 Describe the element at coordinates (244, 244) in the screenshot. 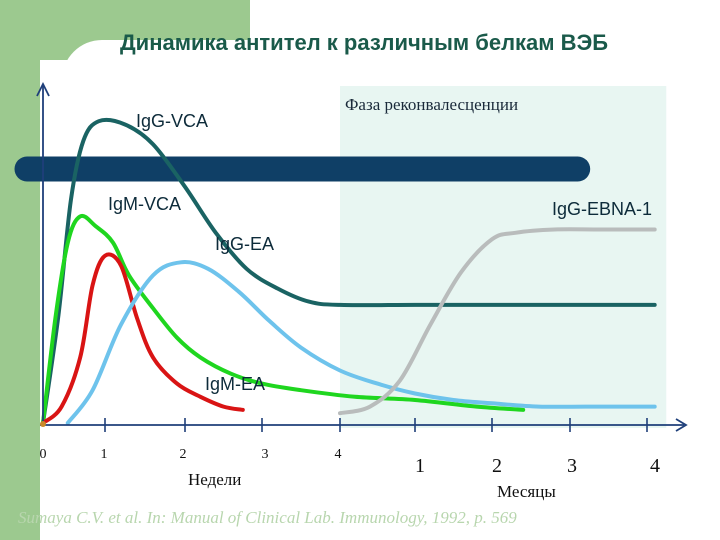

I see `series-label-igg-ea: IgG-EA` at that location.